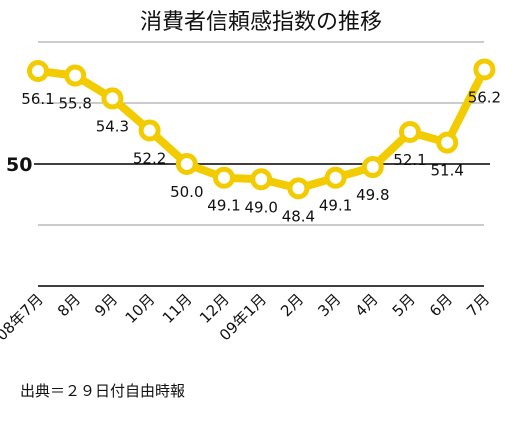  I want to click on x-tick-label: 6月, so click(441, 305).